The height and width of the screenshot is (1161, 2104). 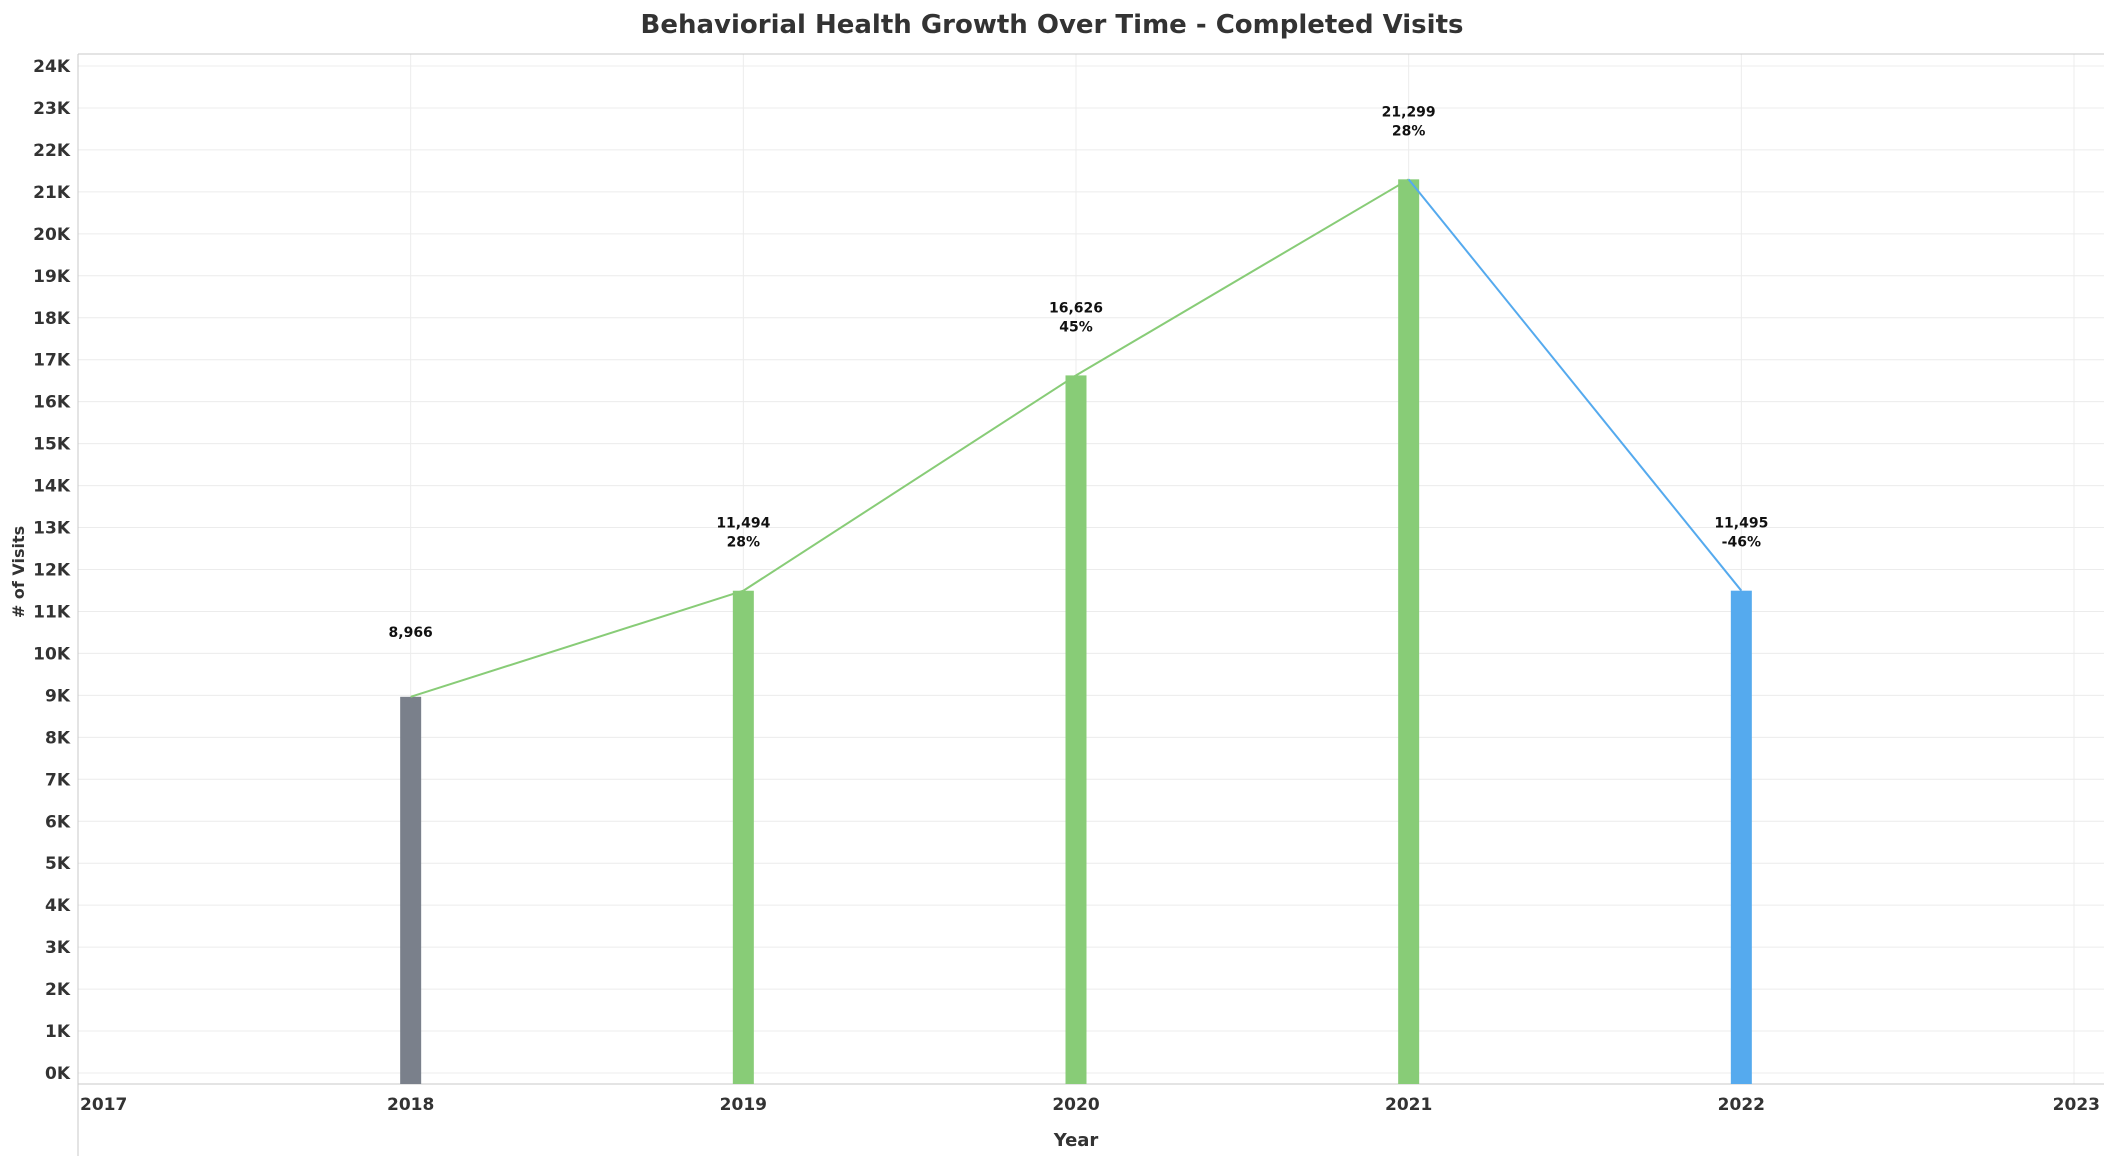 What do you see at coordinates (1741, 543) in the screenshot?
I see `data-label-change: -46%` at bounding box center [1741, 543].